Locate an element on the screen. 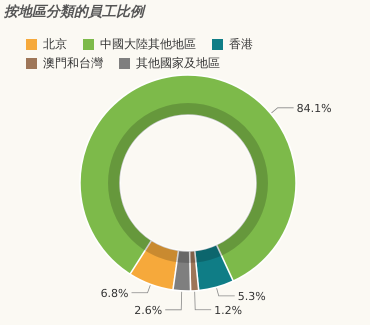 The height and width of the screenshot is (325, 370). chart-title: 按地區分類的員工比例 is located at coordinates (74, 12).